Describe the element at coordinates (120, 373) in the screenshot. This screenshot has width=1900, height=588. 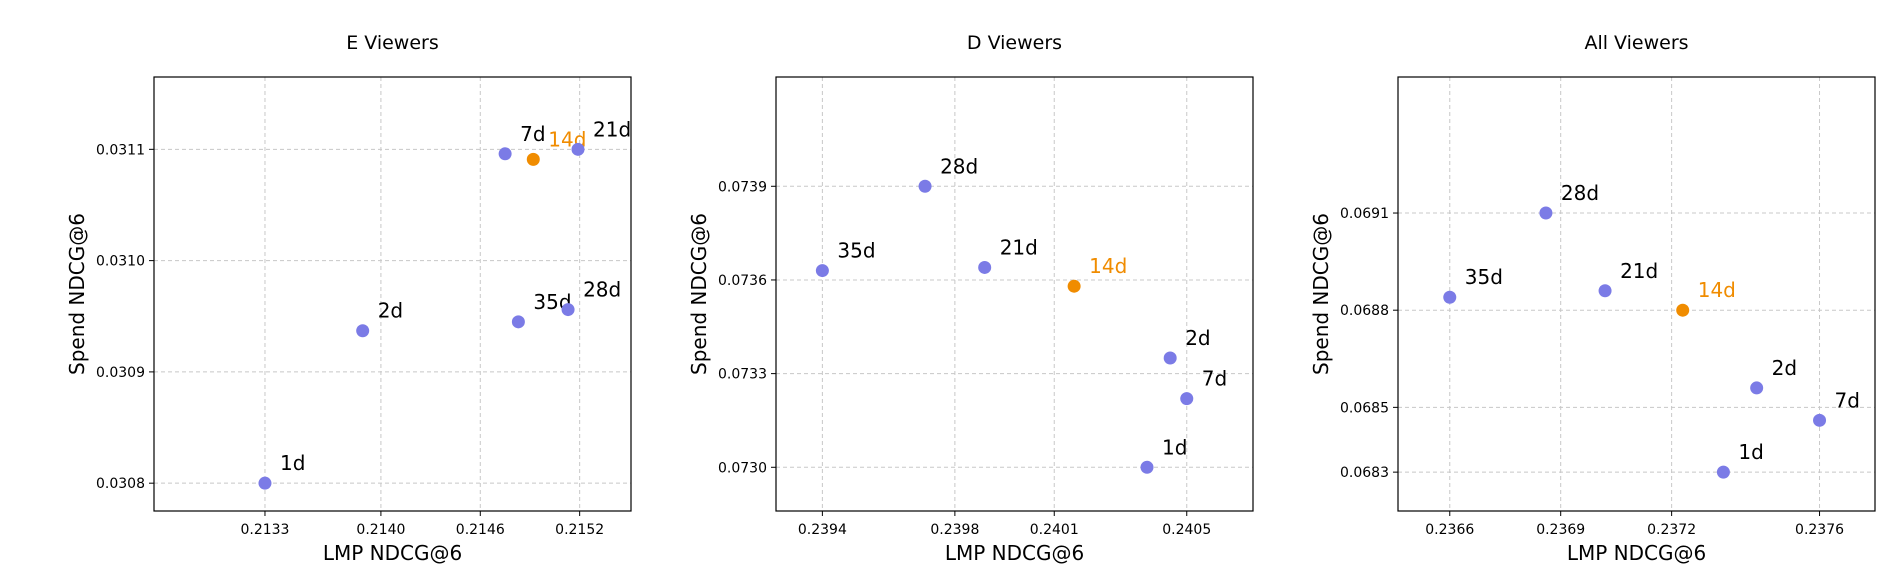
I see `y-tick-label: 0.0309` at that location.